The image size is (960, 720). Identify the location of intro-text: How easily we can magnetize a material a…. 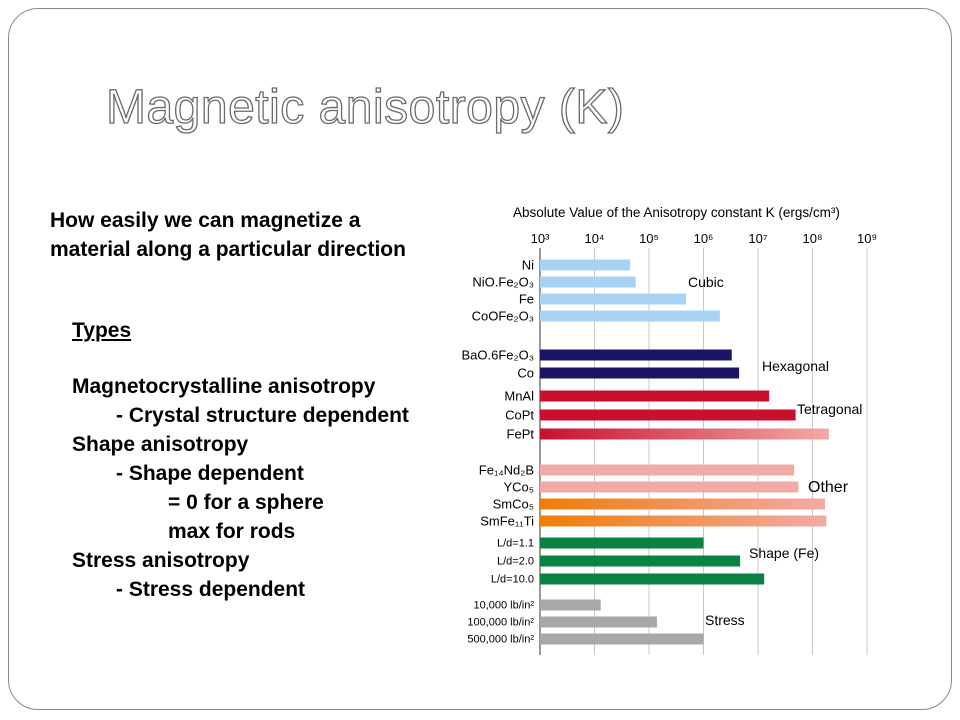
(250, 235).